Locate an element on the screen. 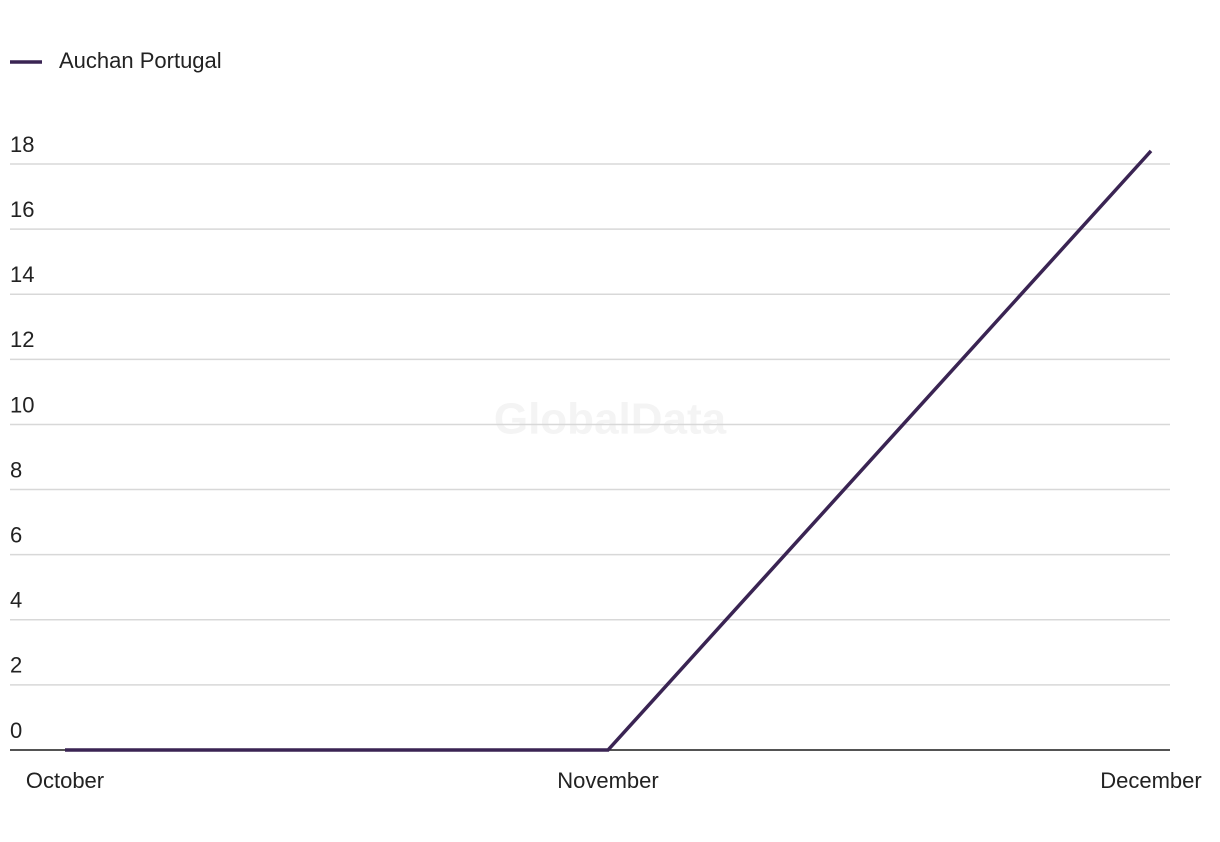  y-tick-label: 14 is located at coordinates (22, 274).